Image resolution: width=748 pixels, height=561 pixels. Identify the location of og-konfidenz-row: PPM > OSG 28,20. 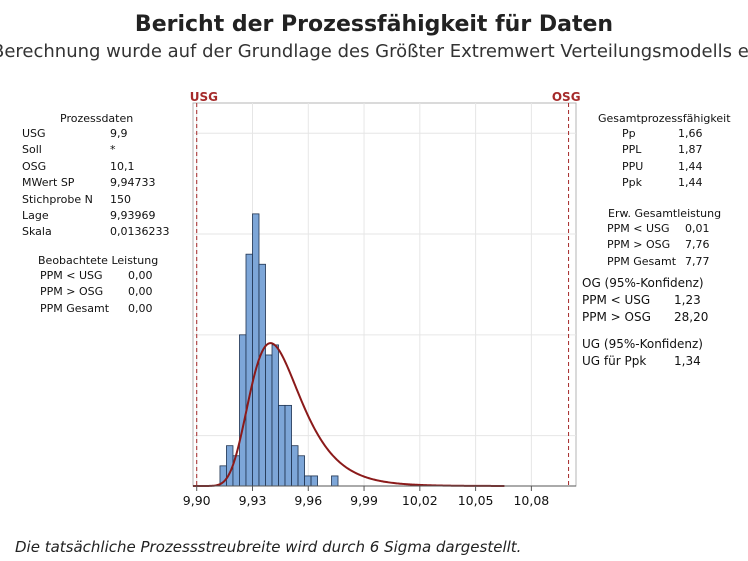
(645, 317).